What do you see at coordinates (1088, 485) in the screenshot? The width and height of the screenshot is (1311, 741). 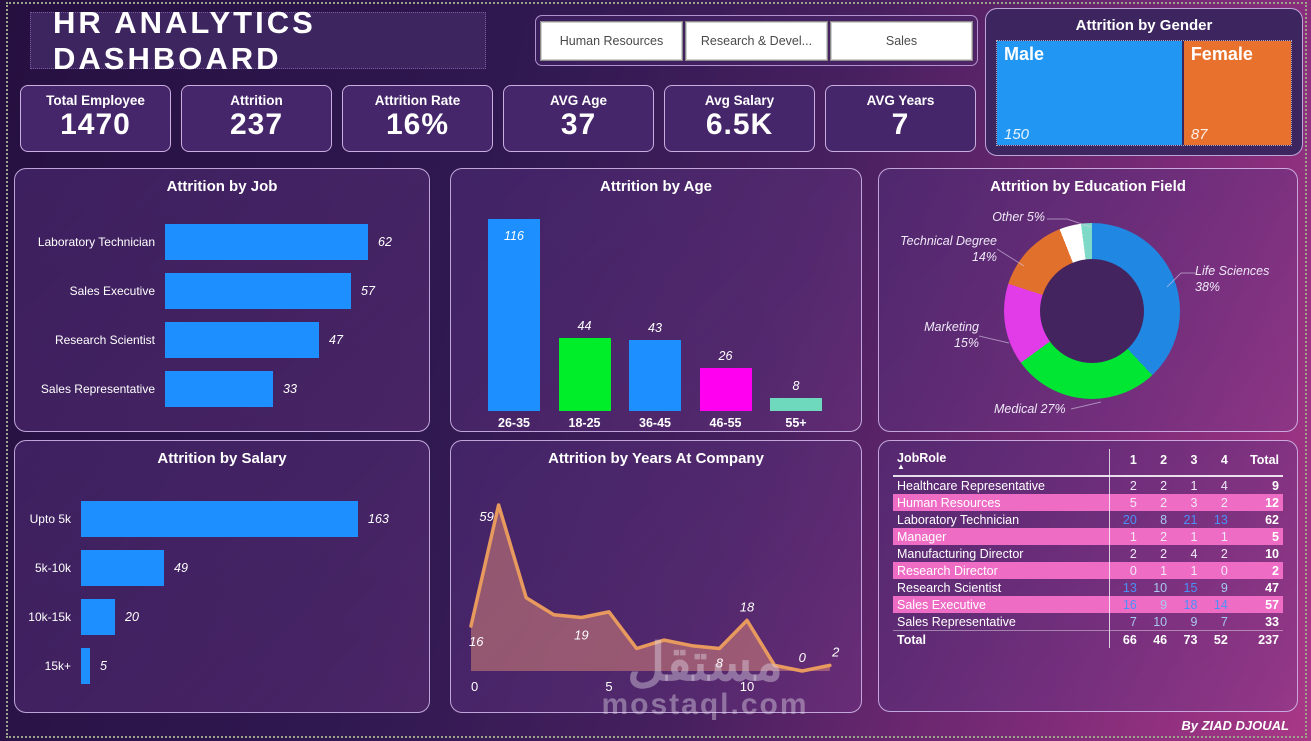 I see `table-row-healthcare-representative: Healthcare Representative 2 2 1 4 9` at bounding box center [1088, 485].